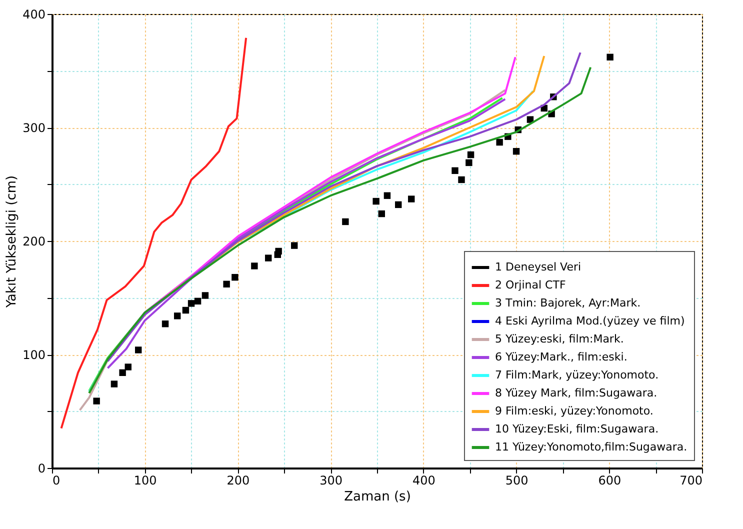 This screenshot has width=743, height=529. I want to click on x-tick-label: 100, so click(145, 481).